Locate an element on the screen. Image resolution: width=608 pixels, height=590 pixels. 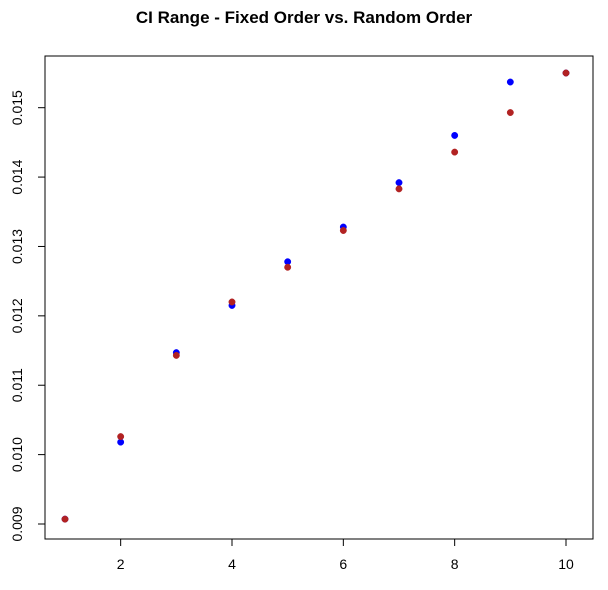
y-tick-label: 0.014 is located at coordinates (17, 176).